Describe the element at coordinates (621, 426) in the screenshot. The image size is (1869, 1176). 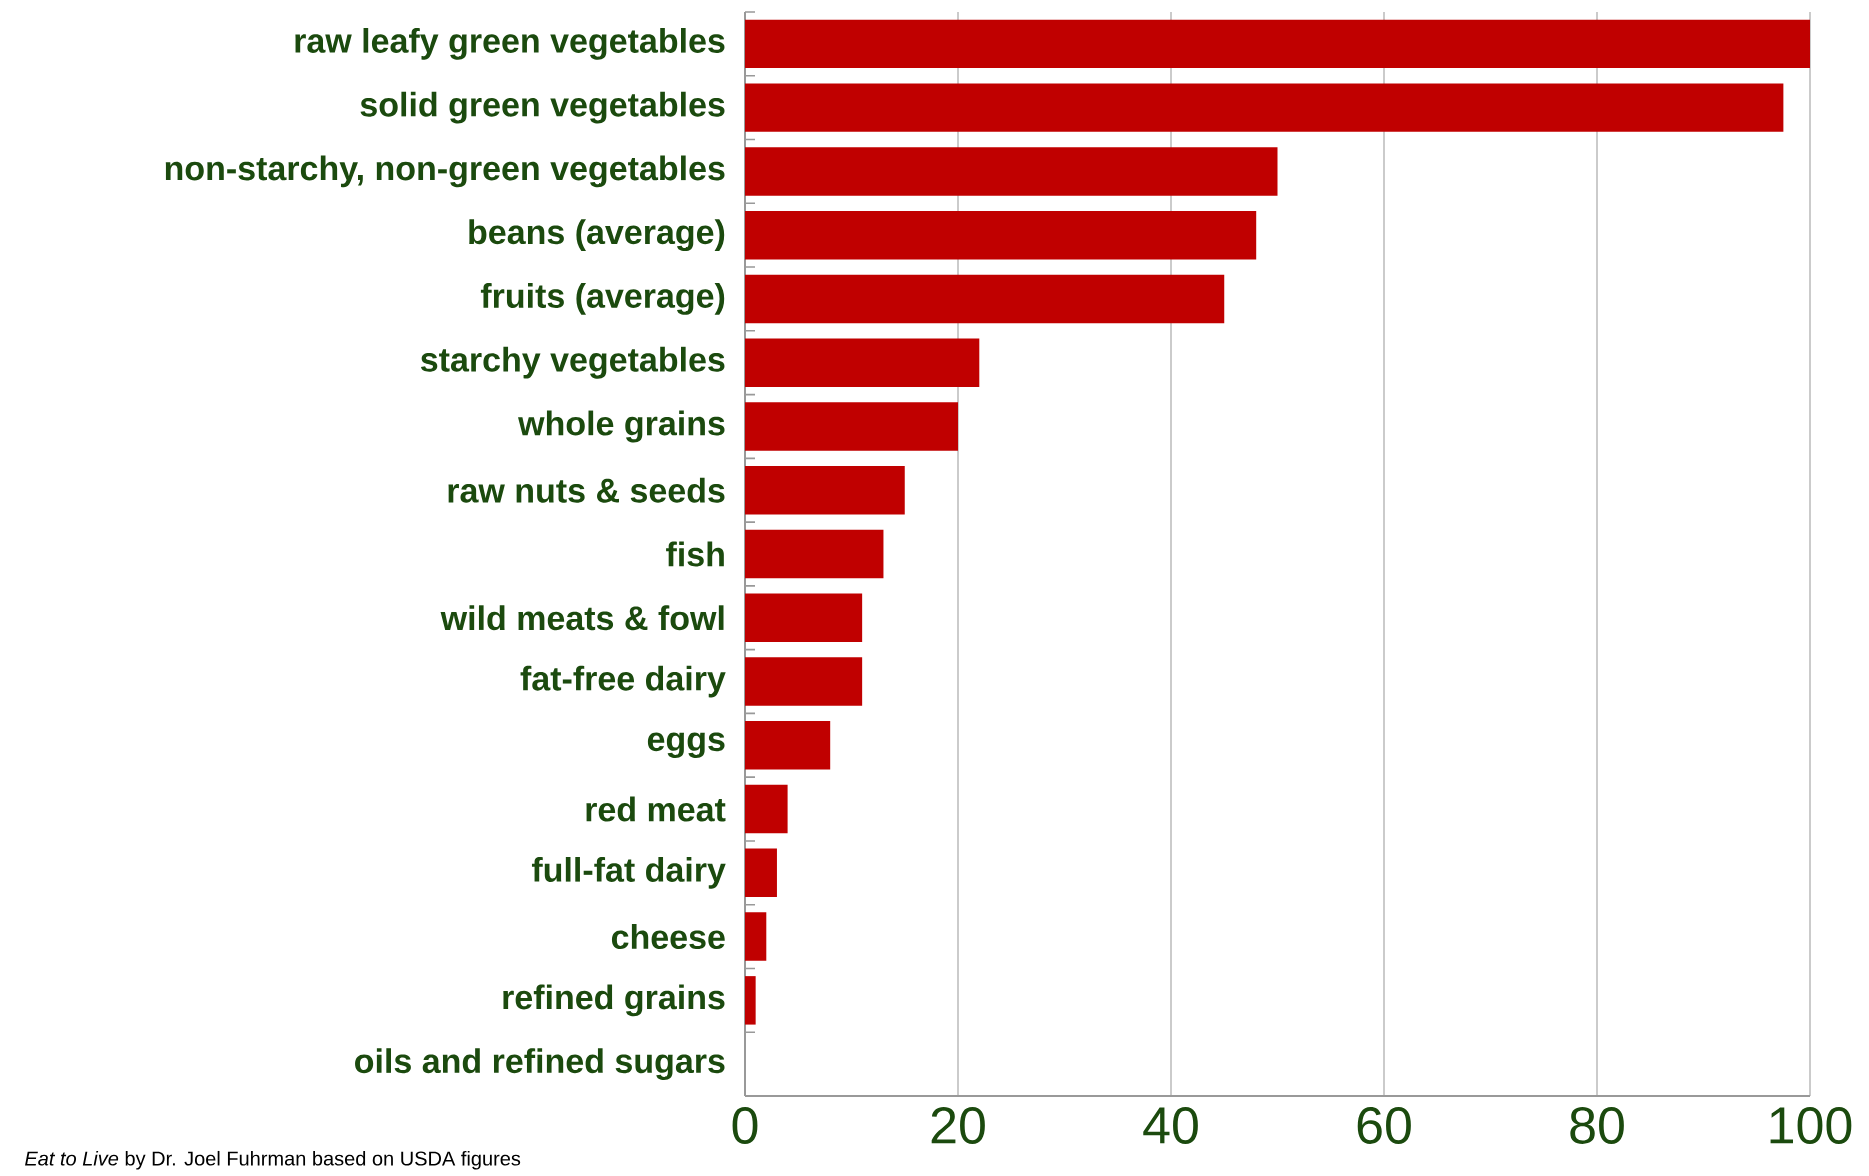
I see `y-tick-label: whole grains` at that location.